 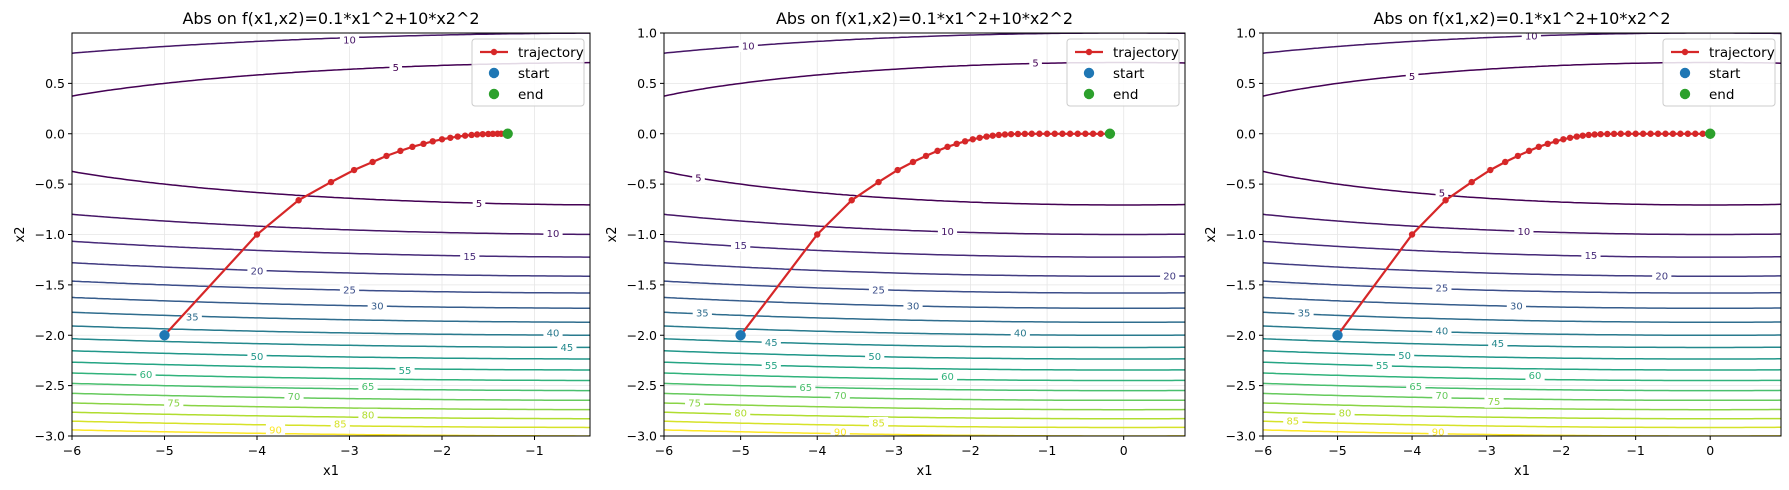 What do you see at coordinates (1241, 234) in the screenshot?
I see `y-tick-label: −1.0` at bounding box center [1241, 234].